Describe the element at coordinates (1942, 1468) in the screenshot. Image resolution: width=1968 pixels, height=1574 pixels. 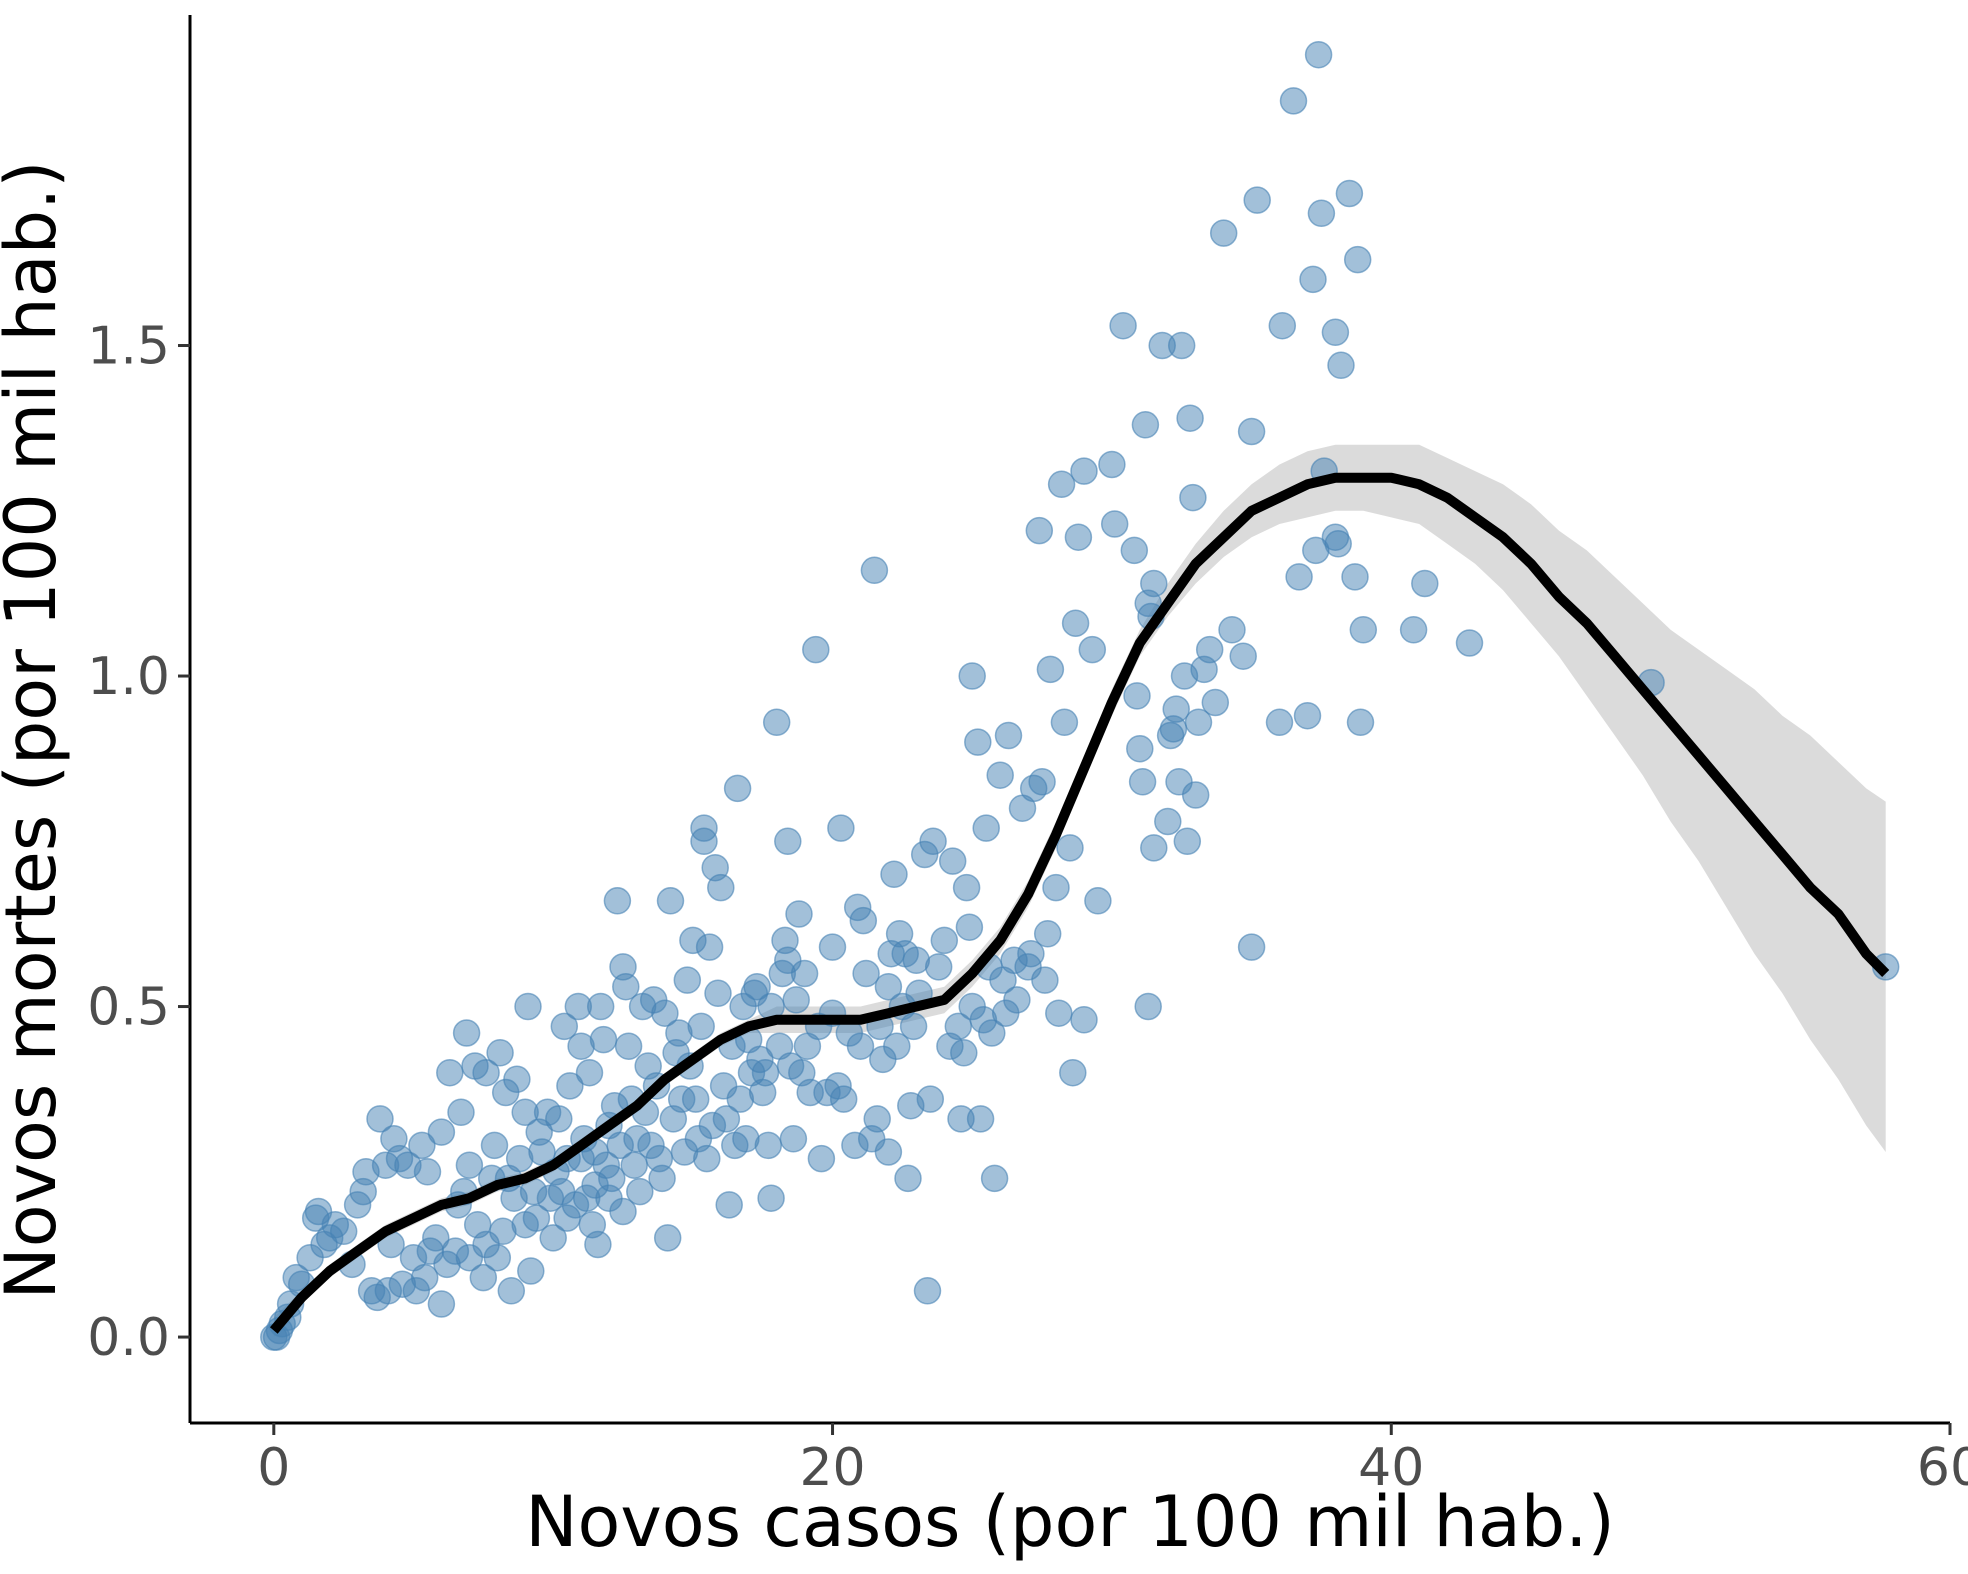
I see `x-tick-label: 60` at that location.